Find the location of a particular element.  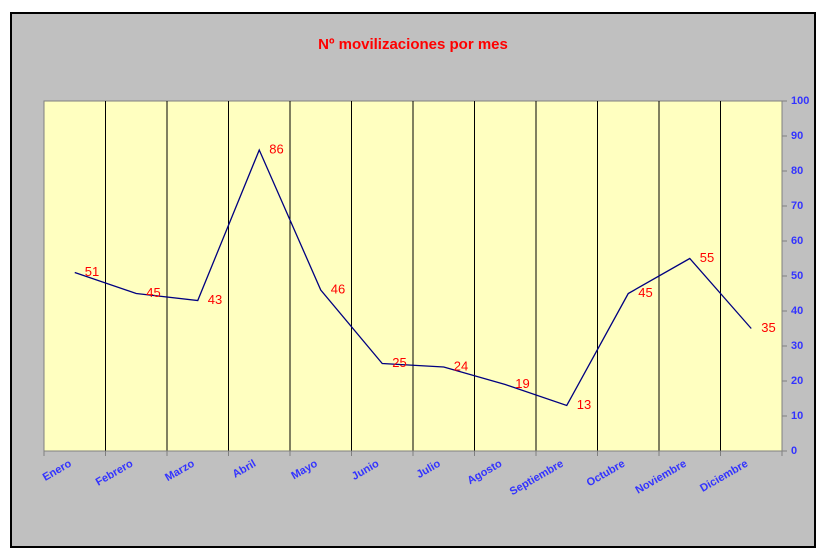

y-tick-label: 100 is located at coordinates (800, 101).